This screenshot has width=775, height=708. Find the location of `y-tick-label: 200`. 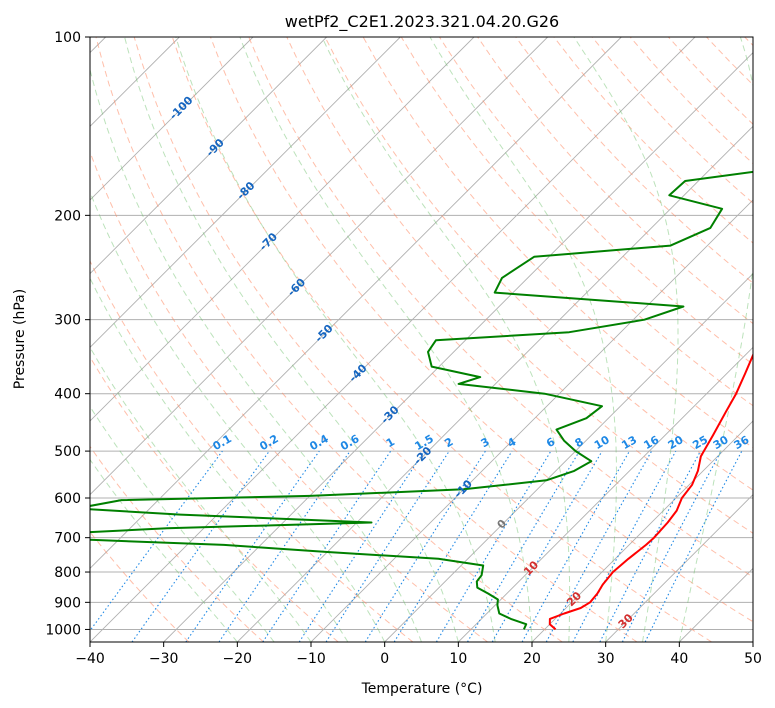

y-tick-label: 200 is located at coordinates (67, 216).